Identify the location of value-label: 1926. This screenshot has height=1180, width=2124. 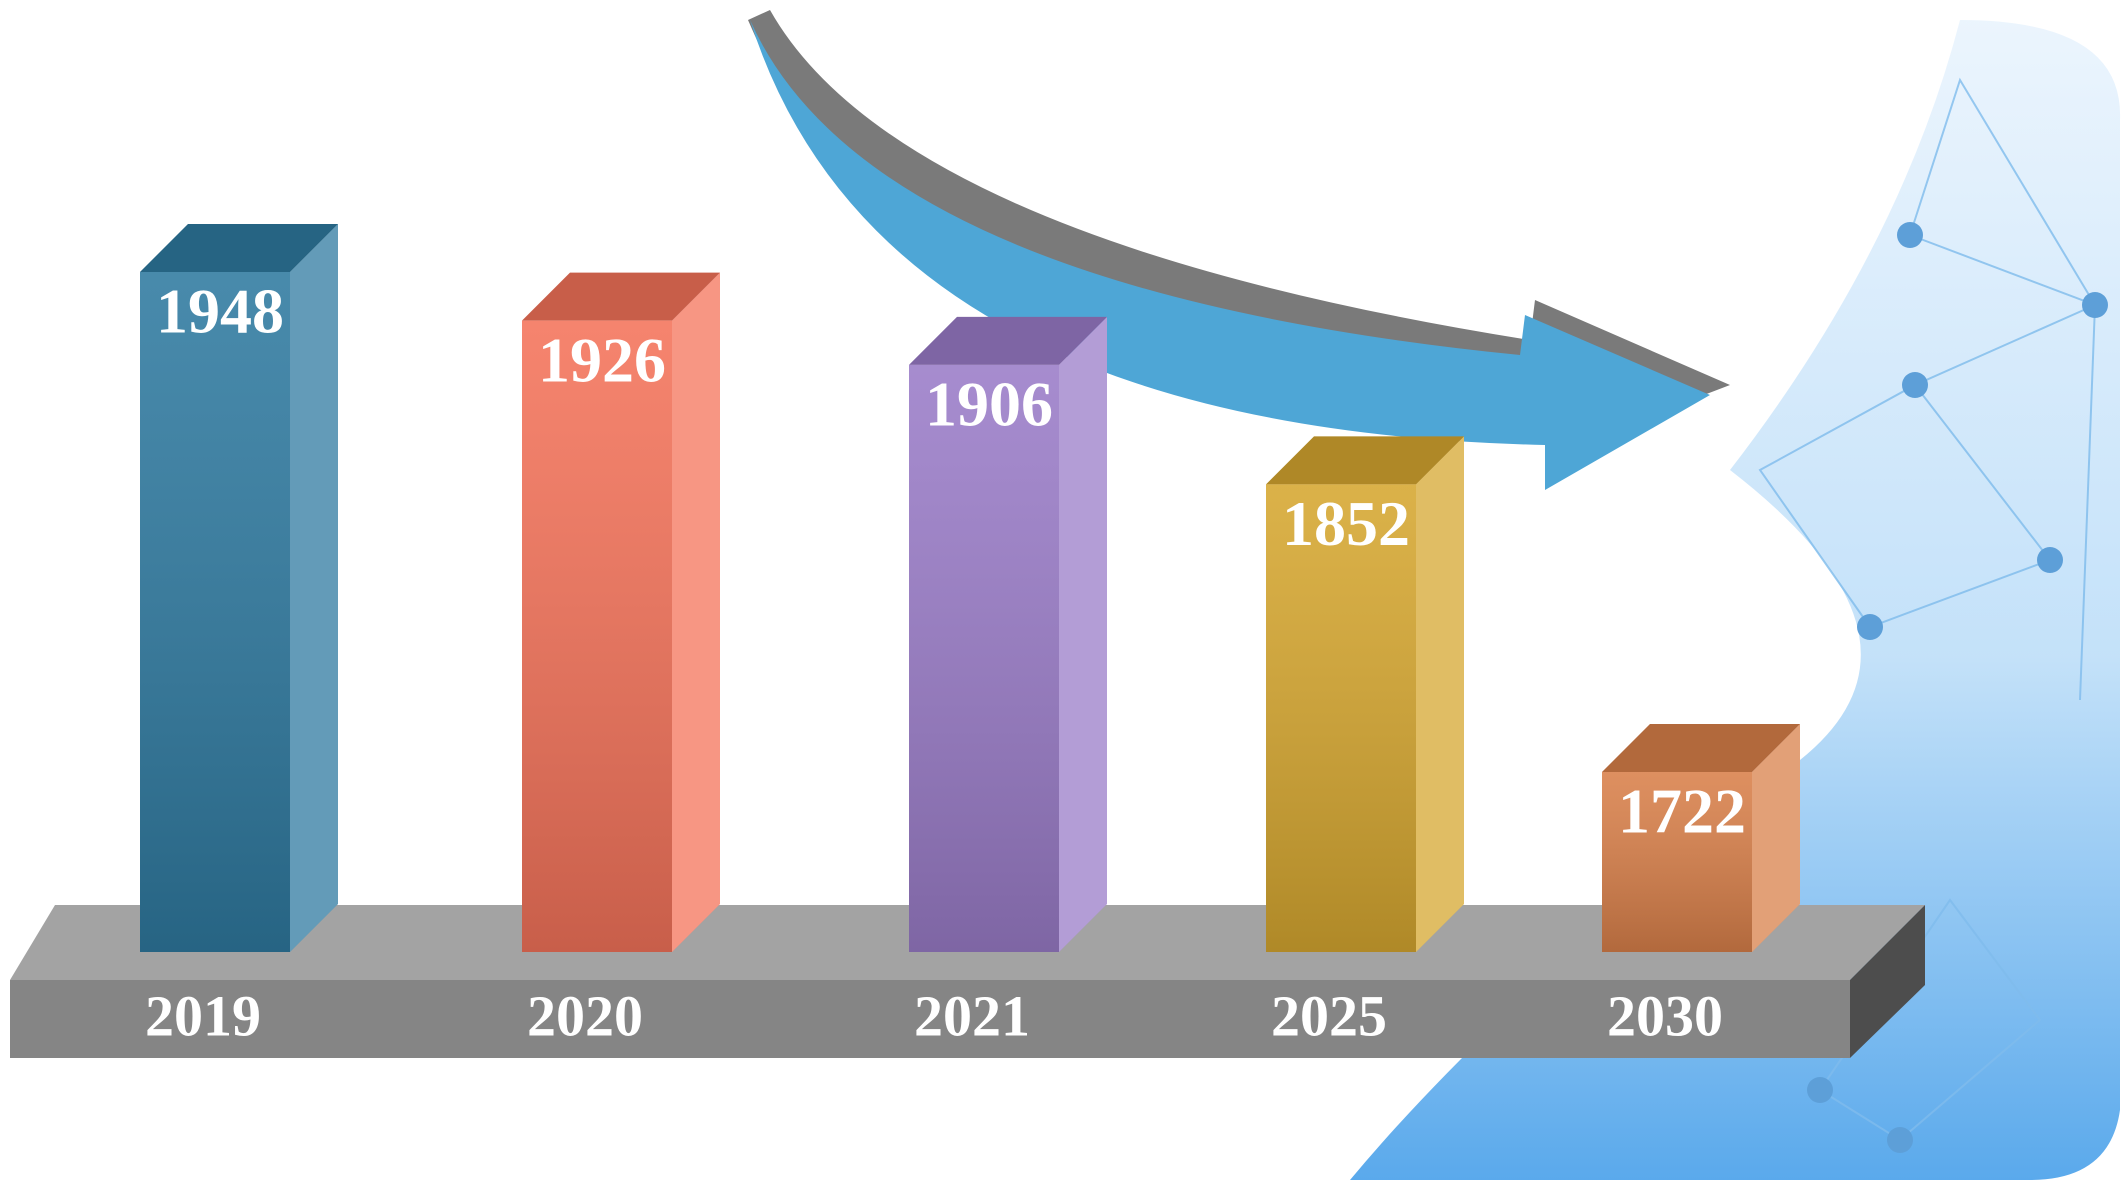
(602, 359).